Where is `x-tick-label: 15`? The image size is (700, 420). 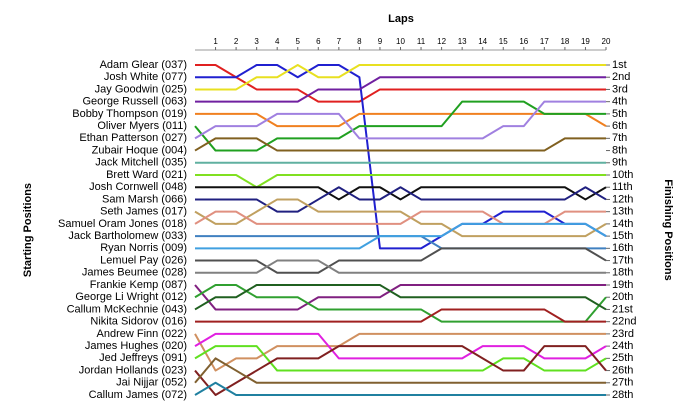 x-tick-label: 15 is located at coordinates (503, 41).